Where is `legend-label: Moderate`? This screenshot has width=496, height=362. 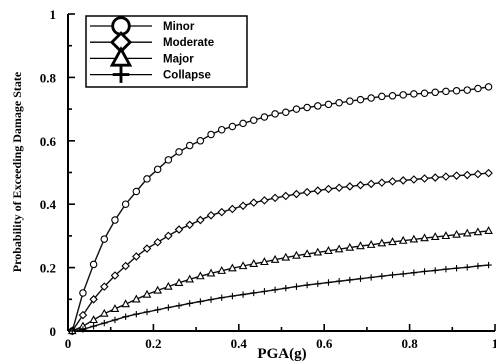
legend-label: Moderate is located at coordinates (188, 43).